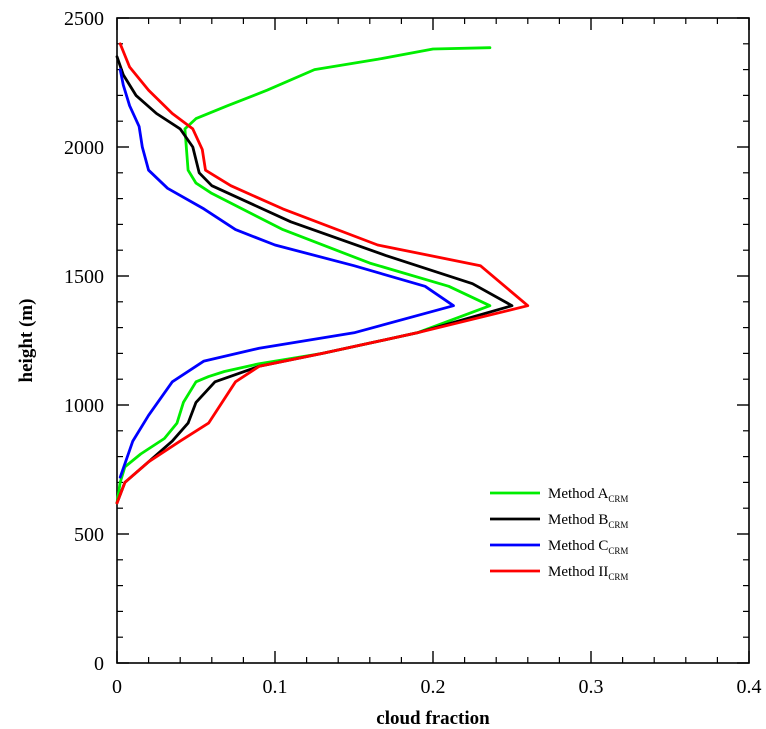 This screenshot has height=729, width=766. What do you see at coordinates (99, 664) in the screenshot?
I see `y-tick-label: 0` at bounding box center [99, 664].